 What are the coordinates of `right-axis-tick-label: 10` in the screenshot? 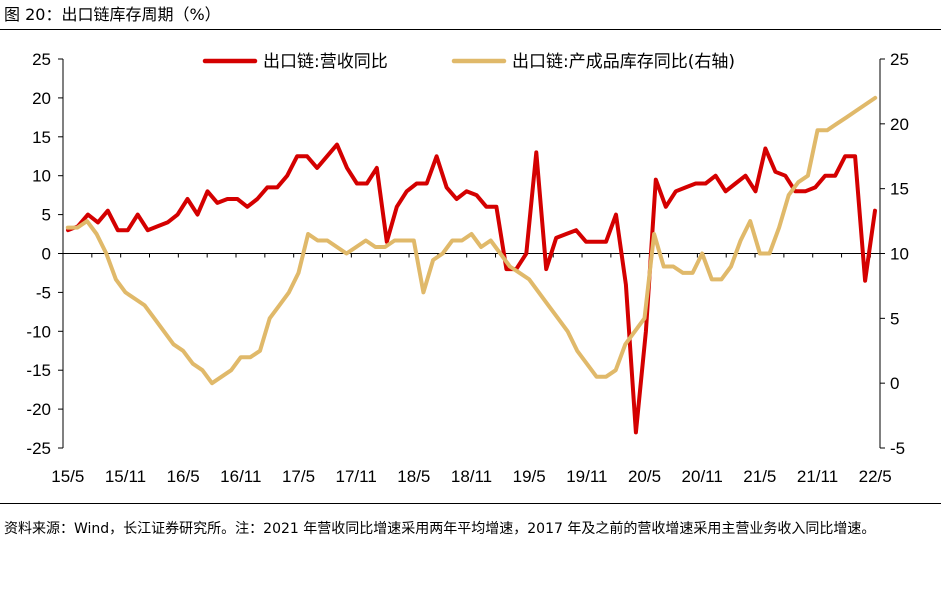 It's located at (899, 254).